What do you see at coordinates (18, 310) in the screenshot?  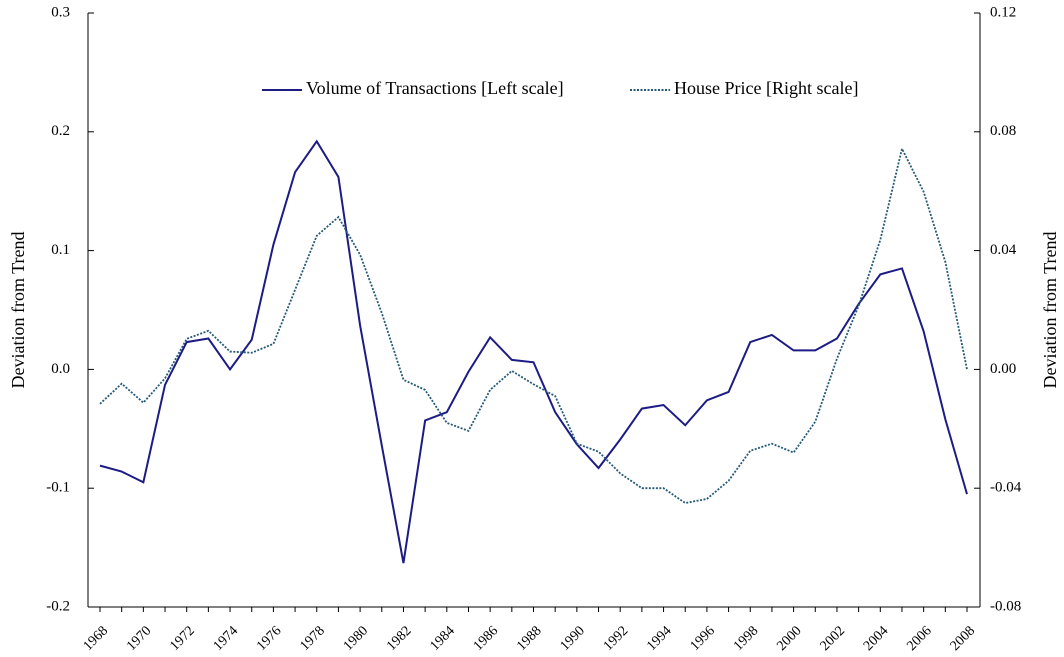 I see `y-axis-label: Deviation from Trend` at bounding box center [18, 310].